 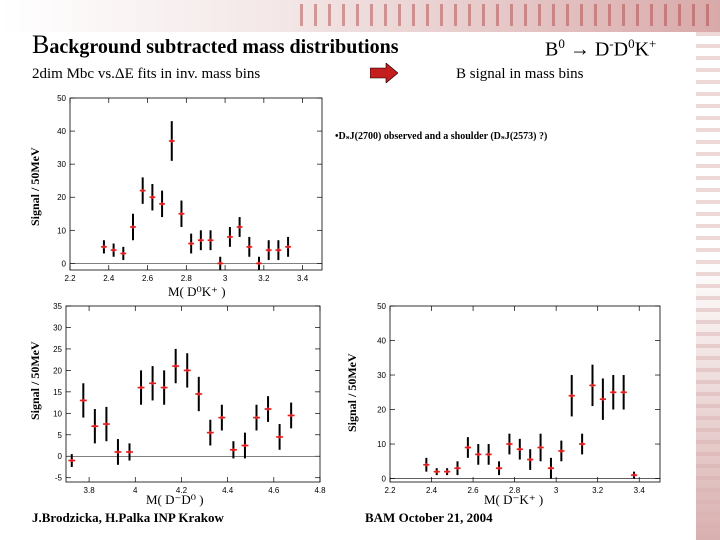 I want to click on x-tick-label: 4.2, so click(x=182, y=490).